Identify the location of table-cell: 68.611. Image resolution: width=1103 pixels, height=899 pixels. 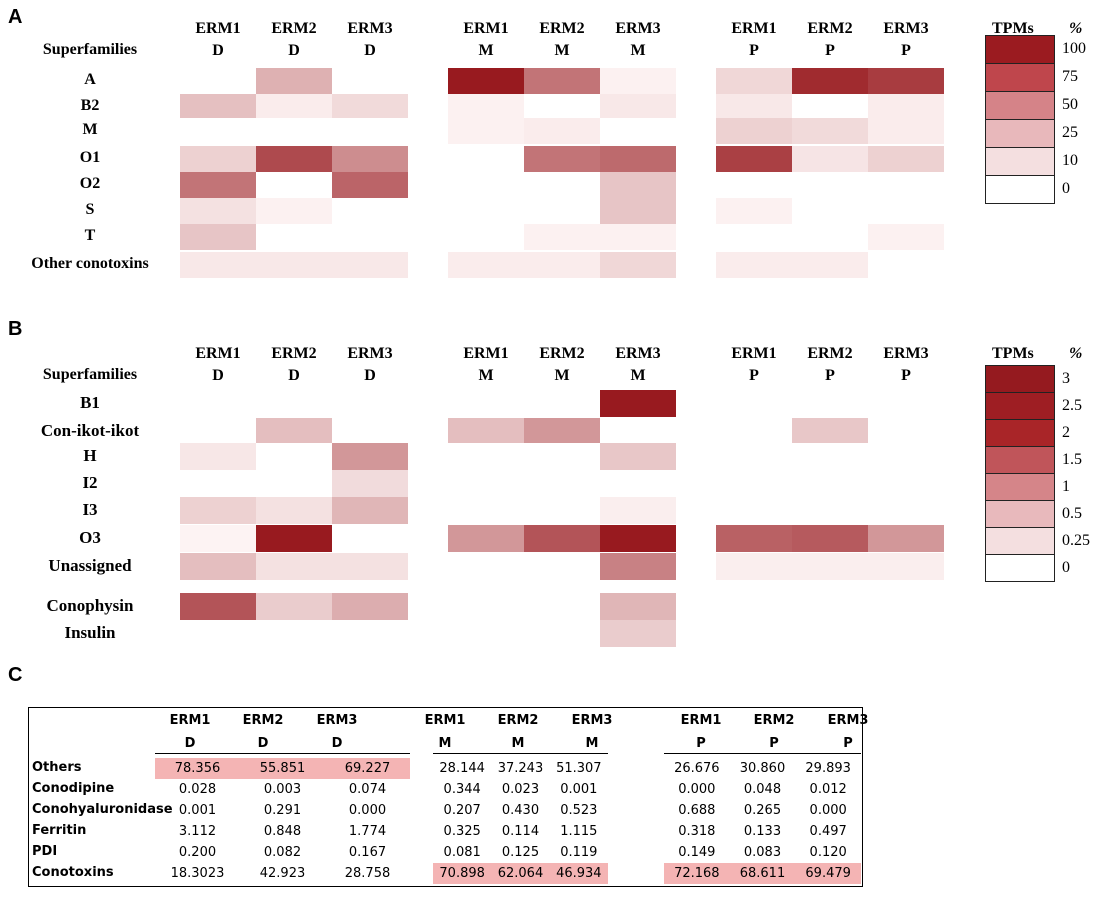
(762, 873).